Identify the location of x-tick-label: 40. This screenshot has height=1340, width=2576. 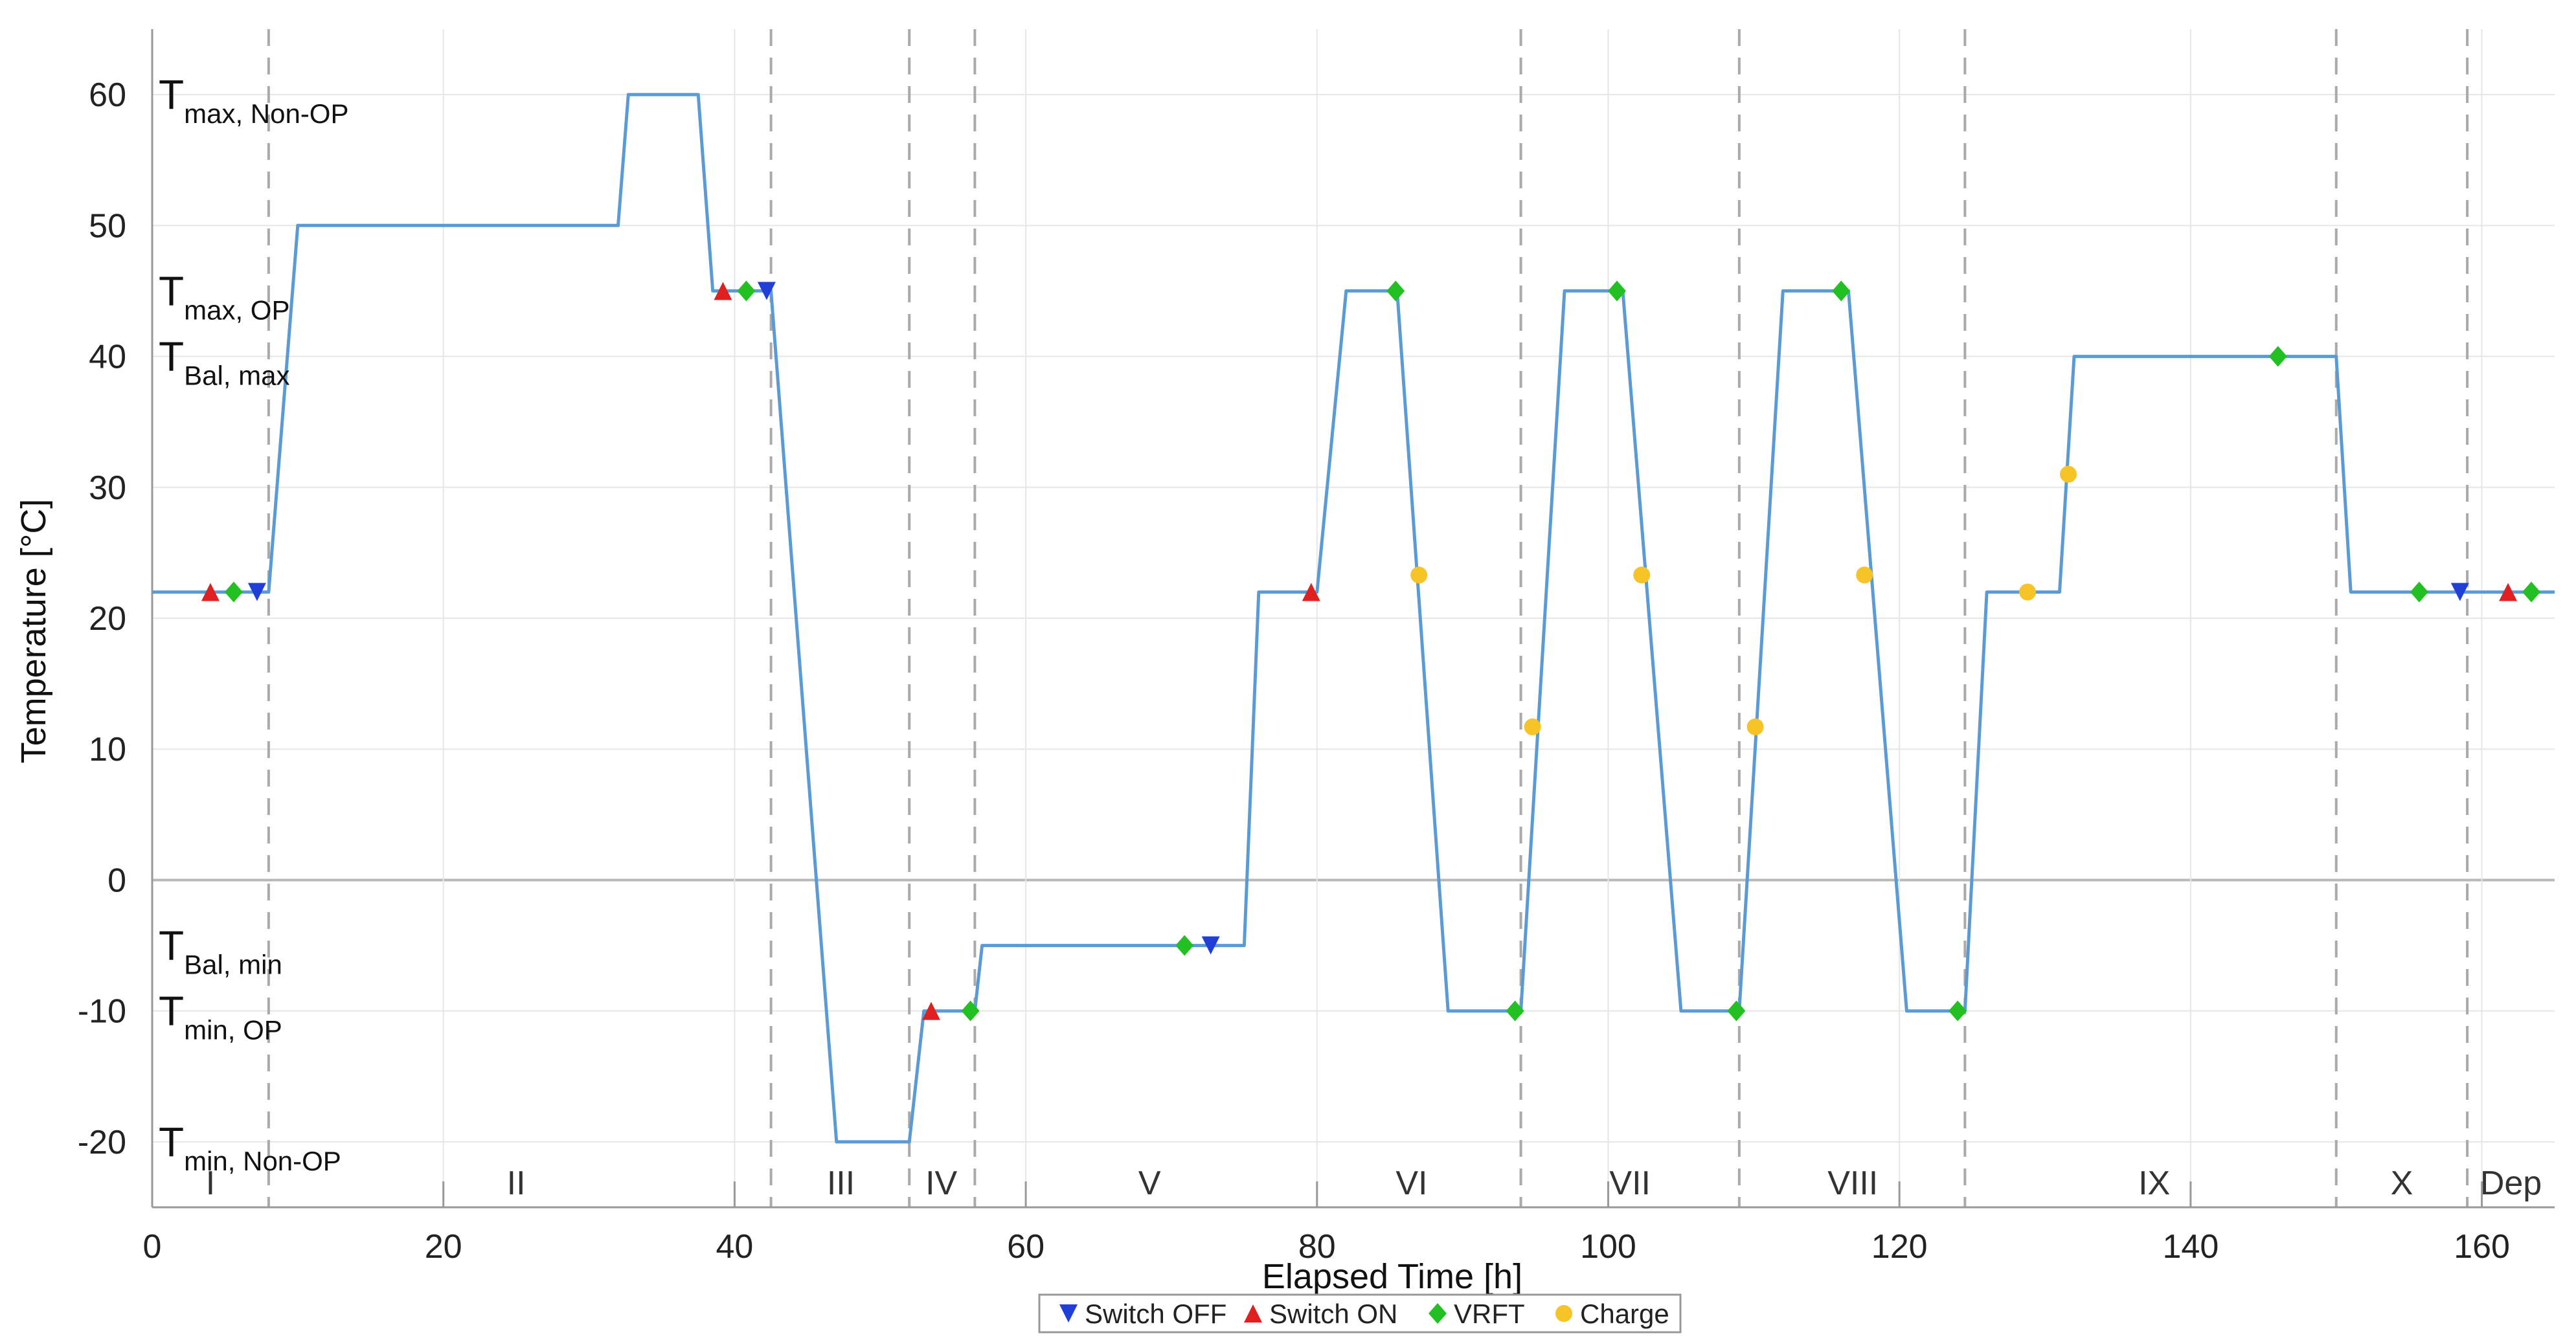
(734, 1247).